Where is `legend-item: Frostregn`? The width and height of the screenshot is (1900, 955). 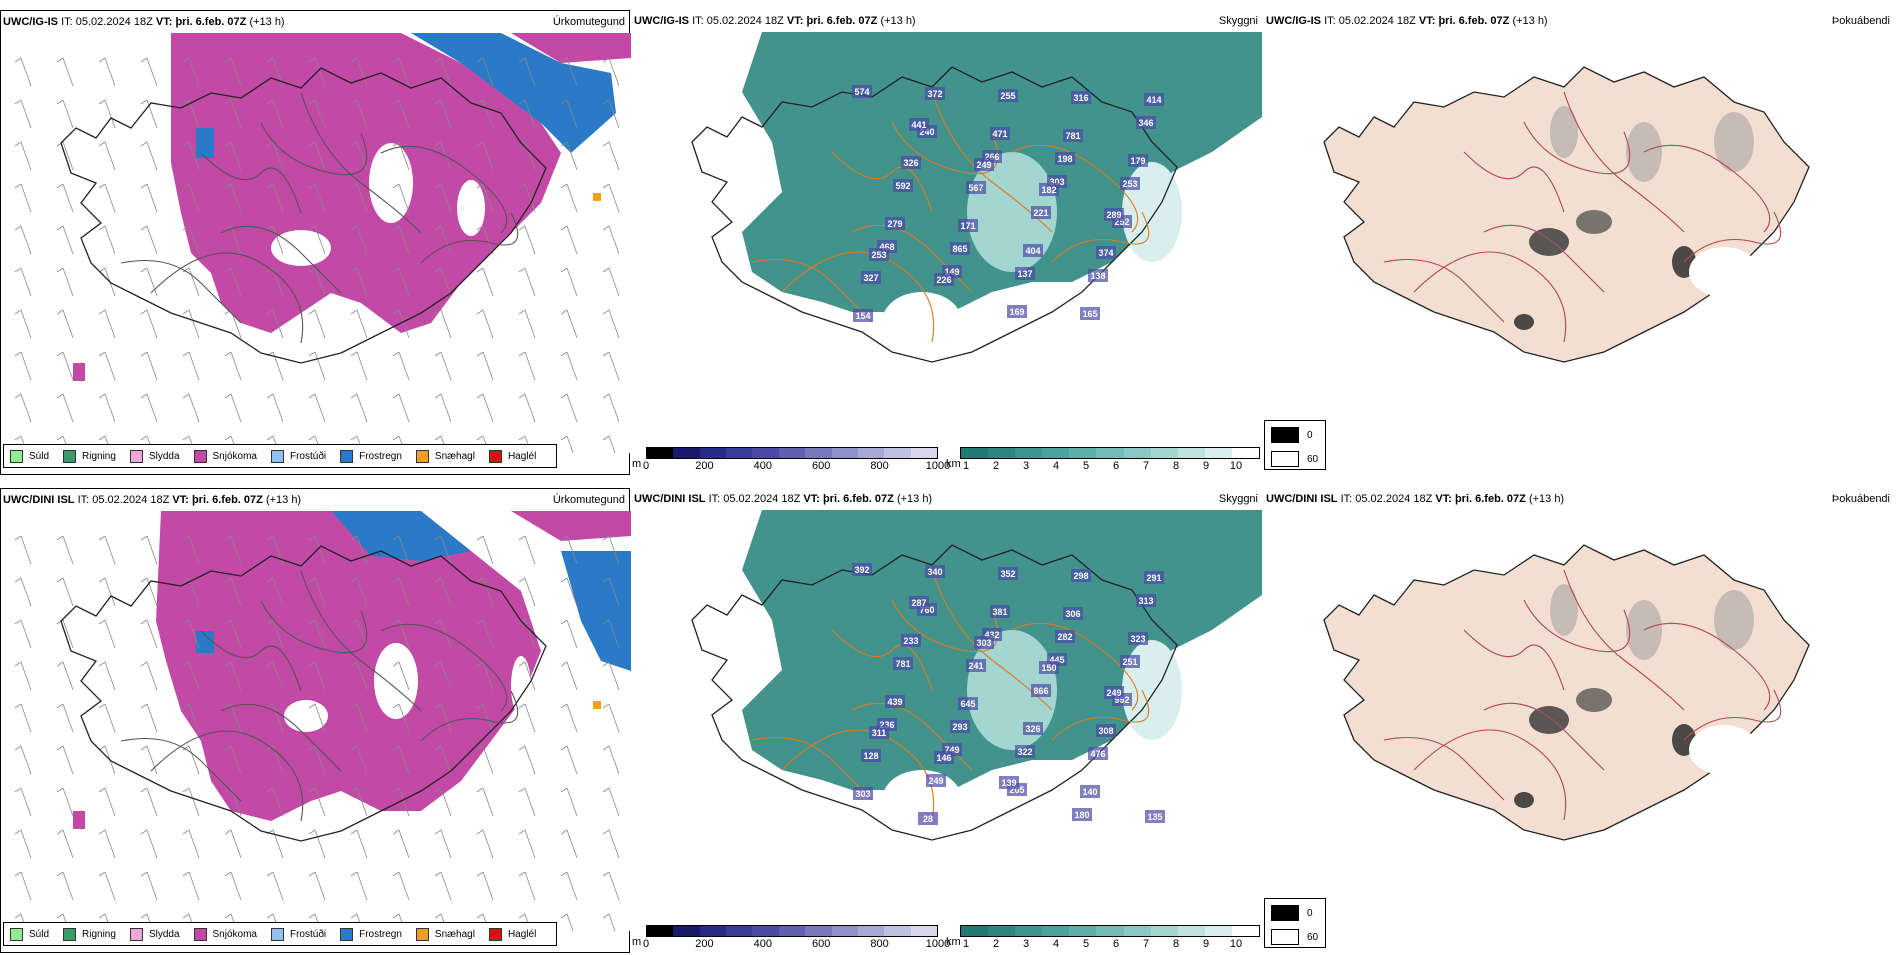
legend-item: Frostregn is located at coordinates (371, 456).